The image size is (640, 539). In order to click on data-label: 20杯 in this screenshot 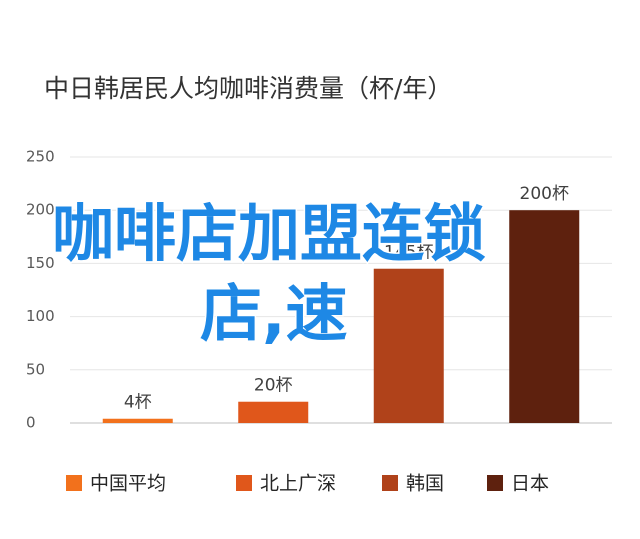, I will do `click(273, 386)`.